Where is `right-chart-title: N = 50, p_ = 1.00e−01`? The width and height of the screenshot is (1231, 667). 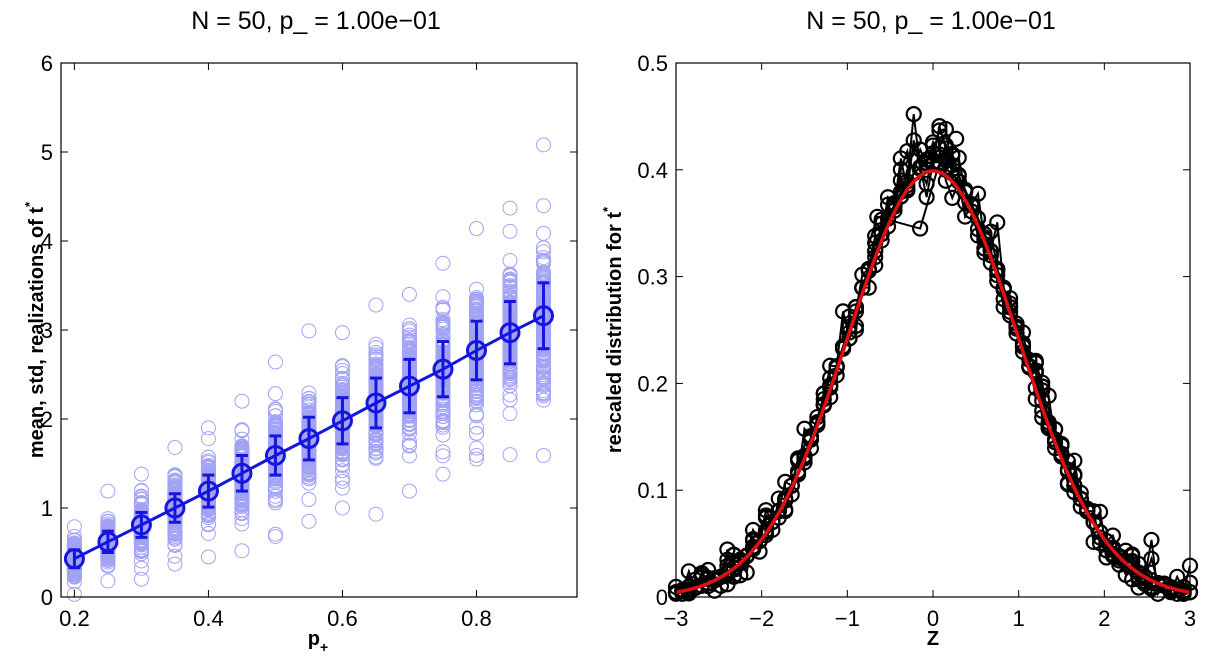
right-chart-title: N = 50, p_ = 1.00e−01 is located at coordinates (931, 21).